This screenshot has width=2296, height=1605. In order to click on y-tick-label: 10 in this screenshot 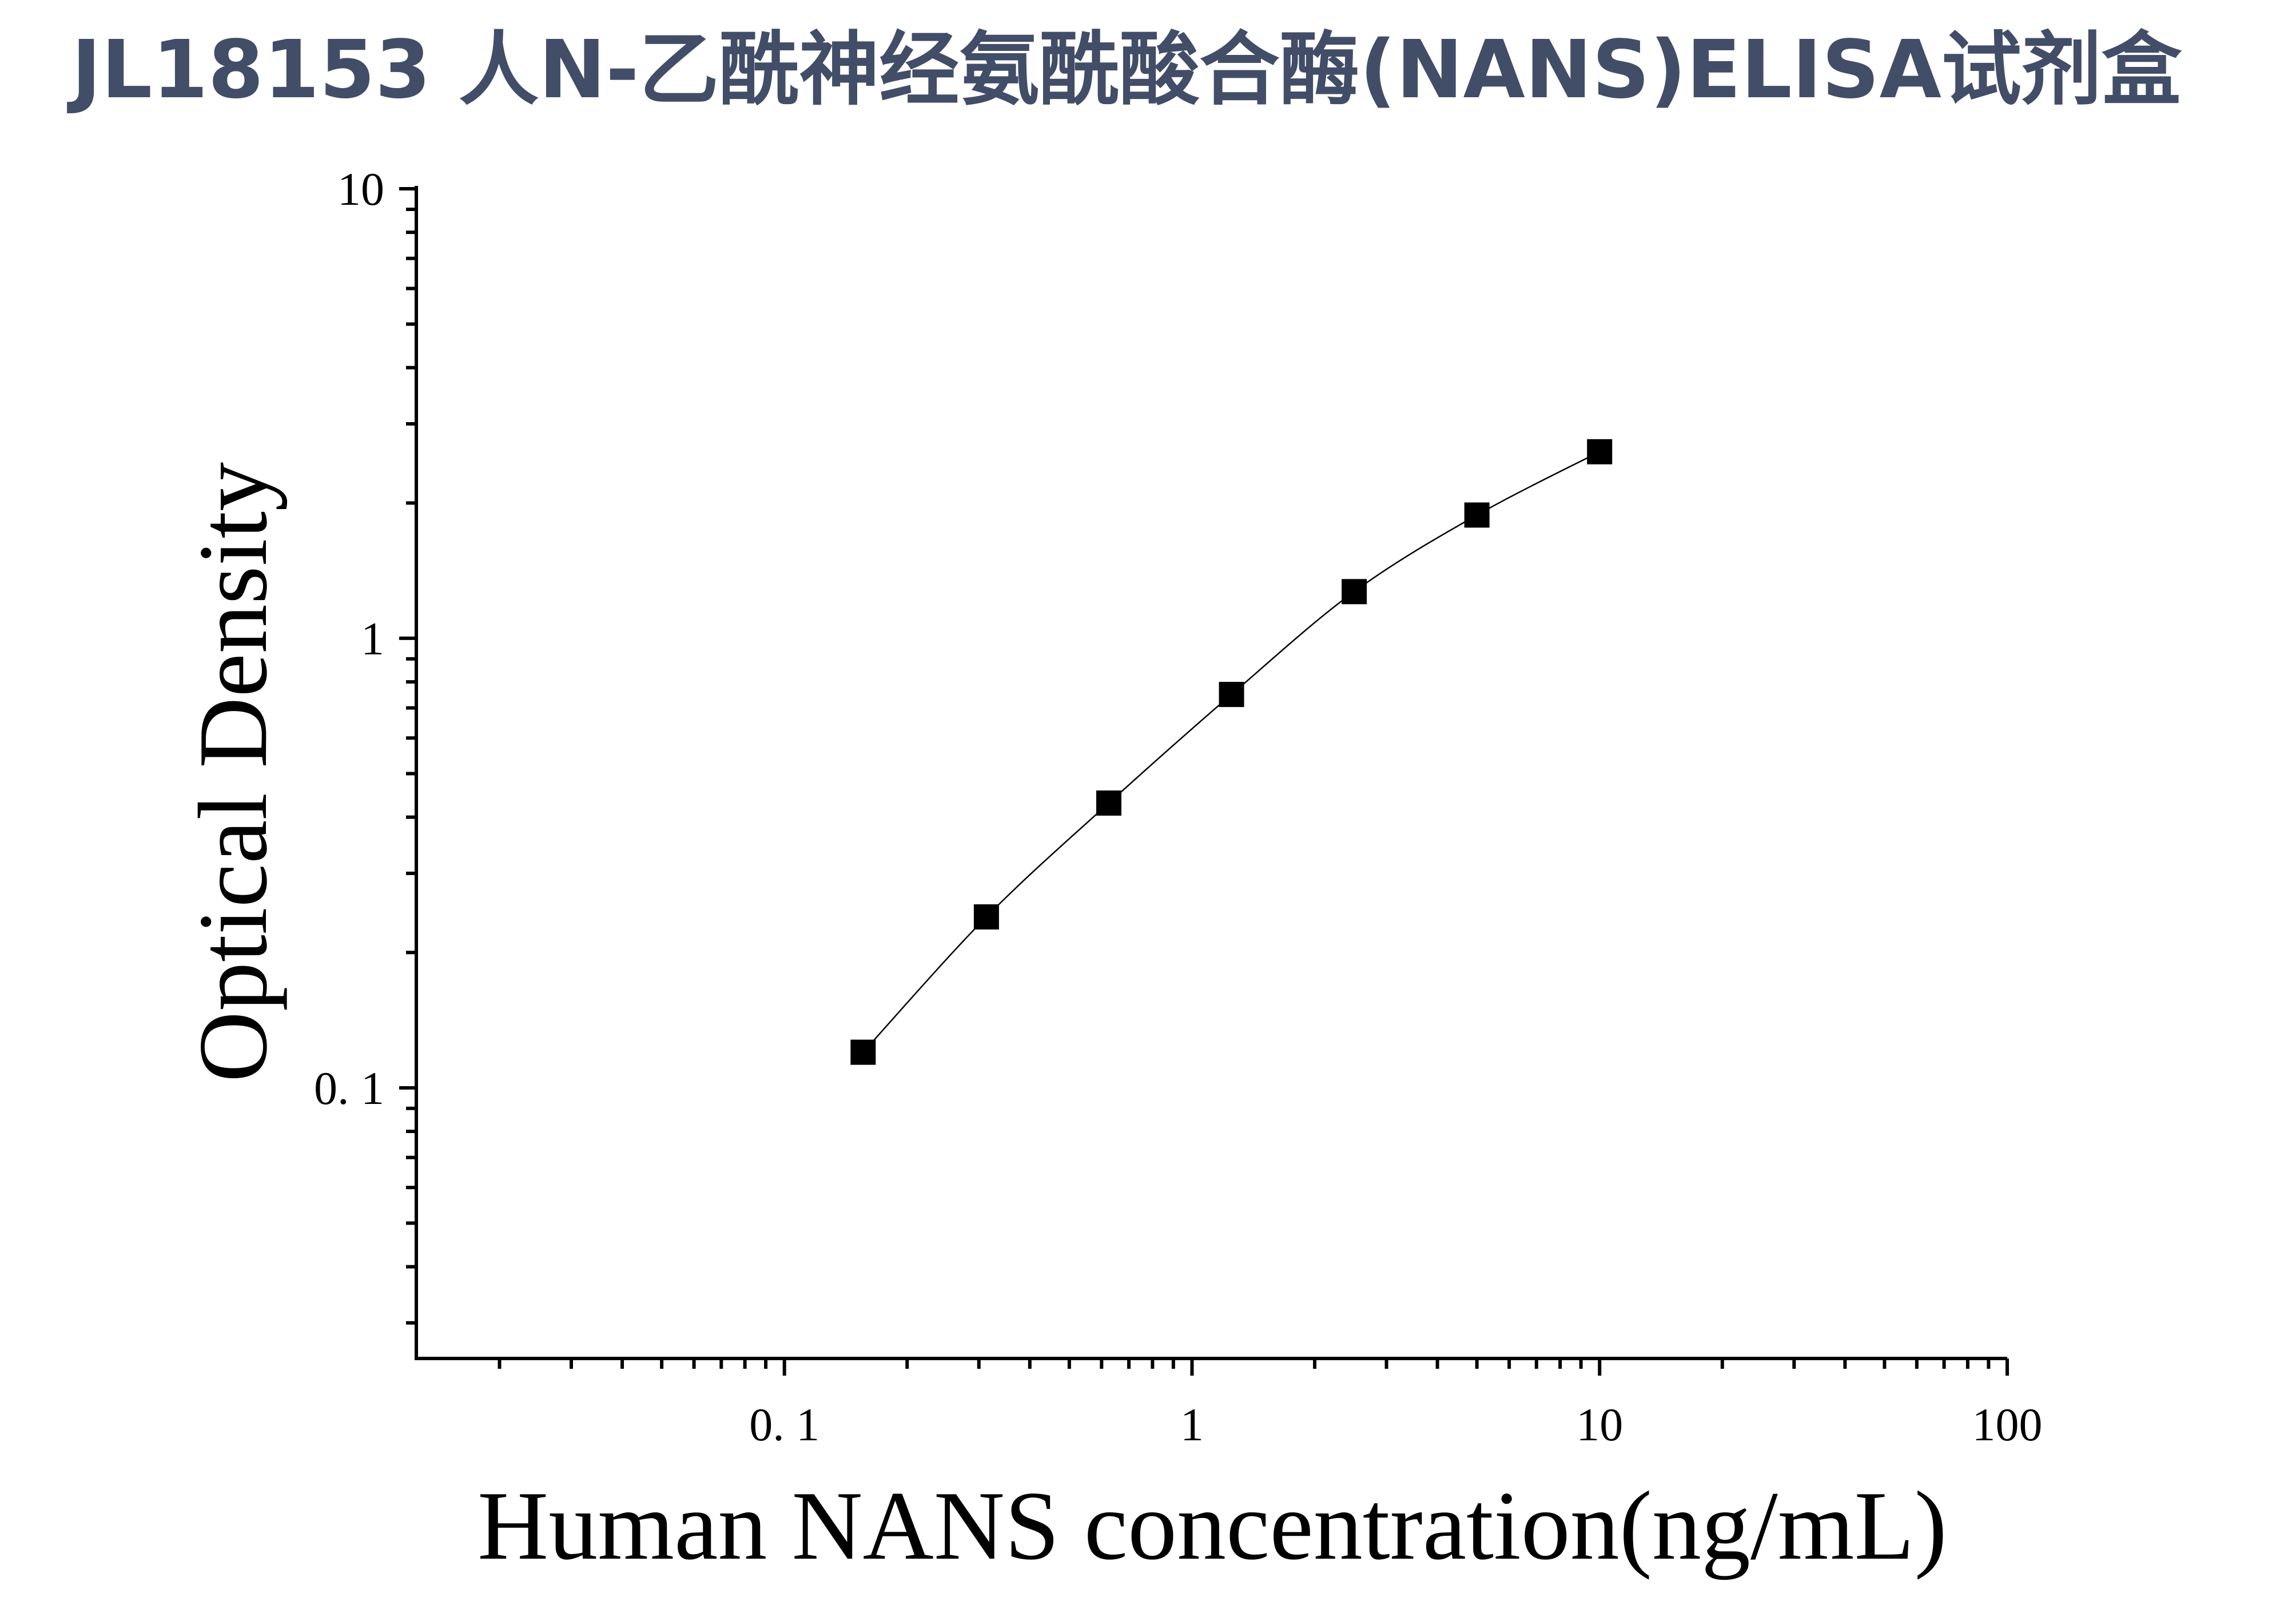, I will do `click(361, 189)`.